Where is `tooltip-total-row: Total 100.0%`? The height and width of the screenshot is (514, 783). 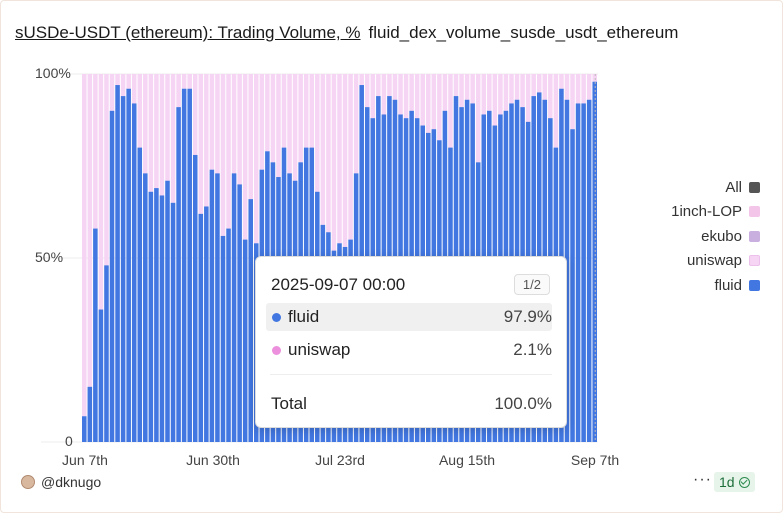
tooltip-total-row: Total 100.0% is located at coordinates (411, 403).